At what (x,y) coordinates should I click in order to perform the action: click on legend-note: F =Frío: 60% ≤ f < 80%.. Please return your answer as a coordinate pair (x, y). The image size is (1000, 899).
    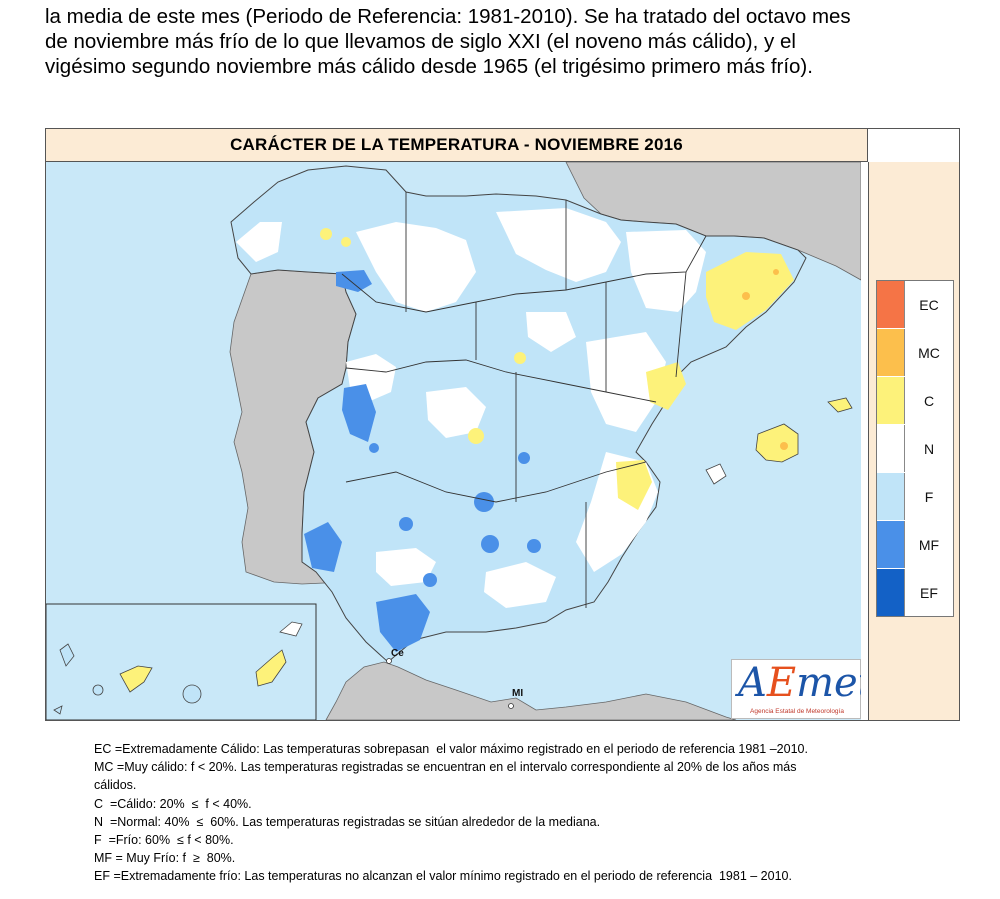
    Looking at the image, I should click on (164, 840).